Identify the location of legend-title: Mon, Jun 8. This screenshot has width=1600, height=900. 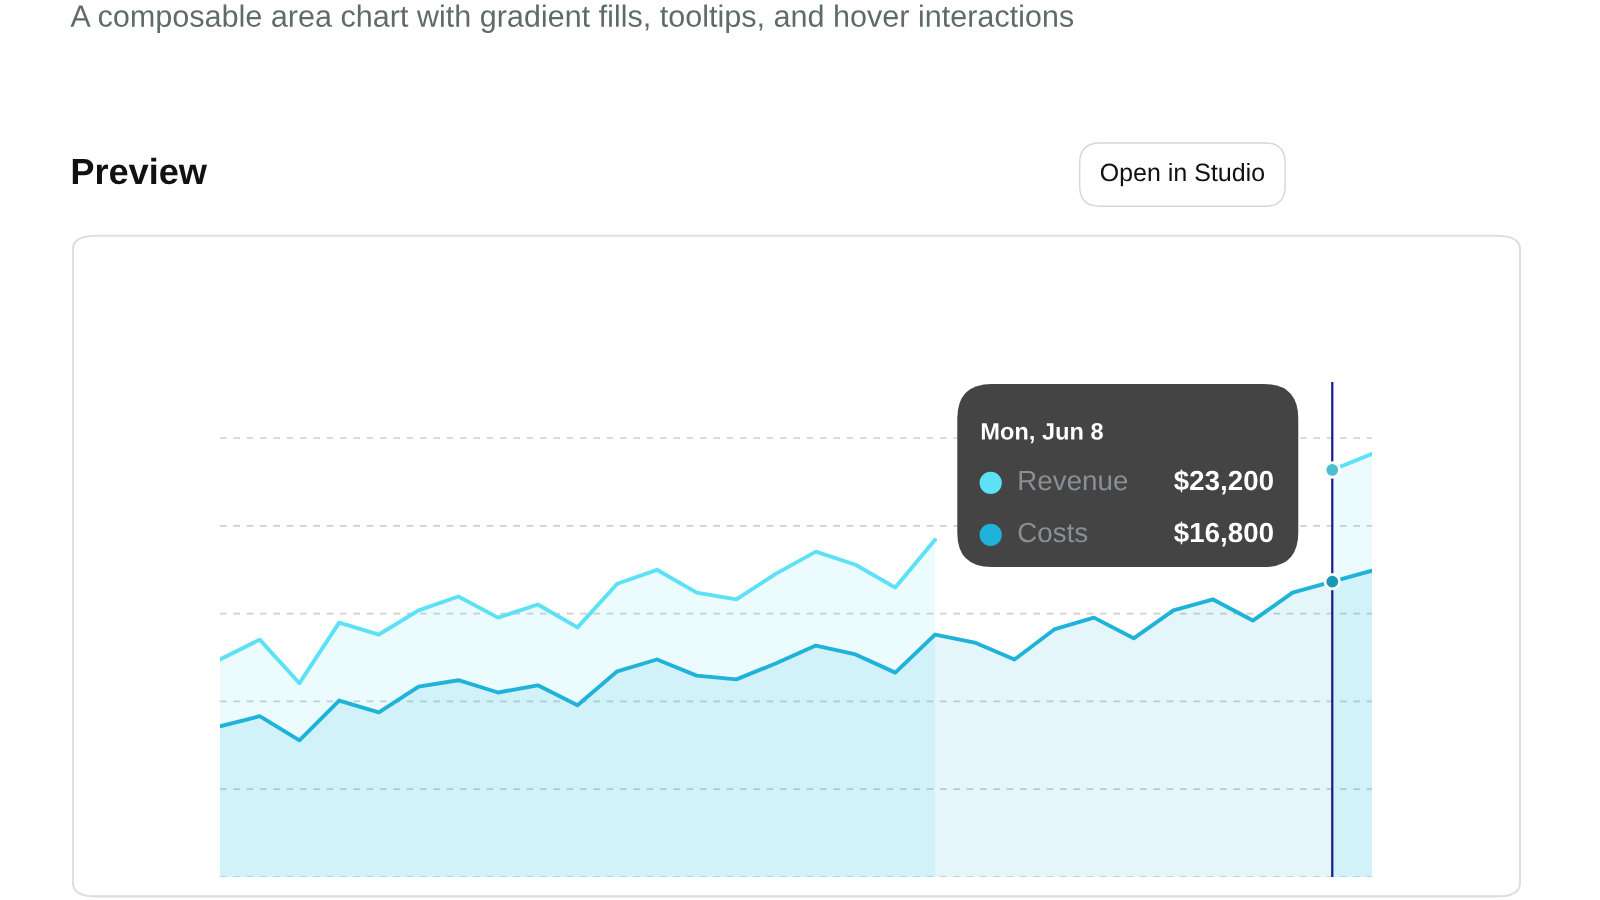
(1042, 433).